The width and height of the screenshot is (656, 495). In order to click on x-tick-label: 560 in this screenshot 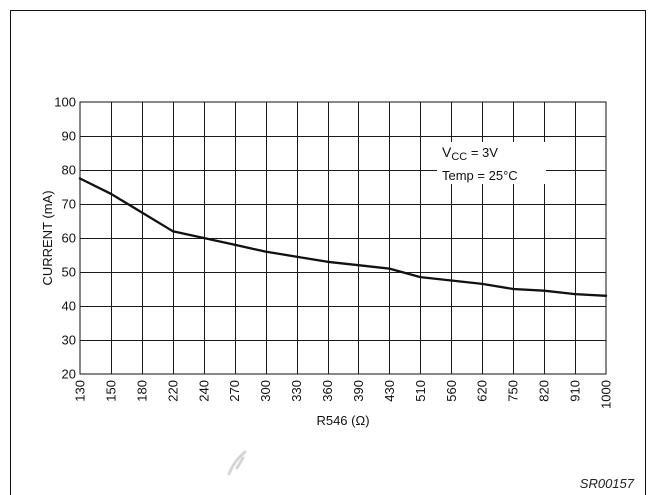, I will do `click(451, 391)`.